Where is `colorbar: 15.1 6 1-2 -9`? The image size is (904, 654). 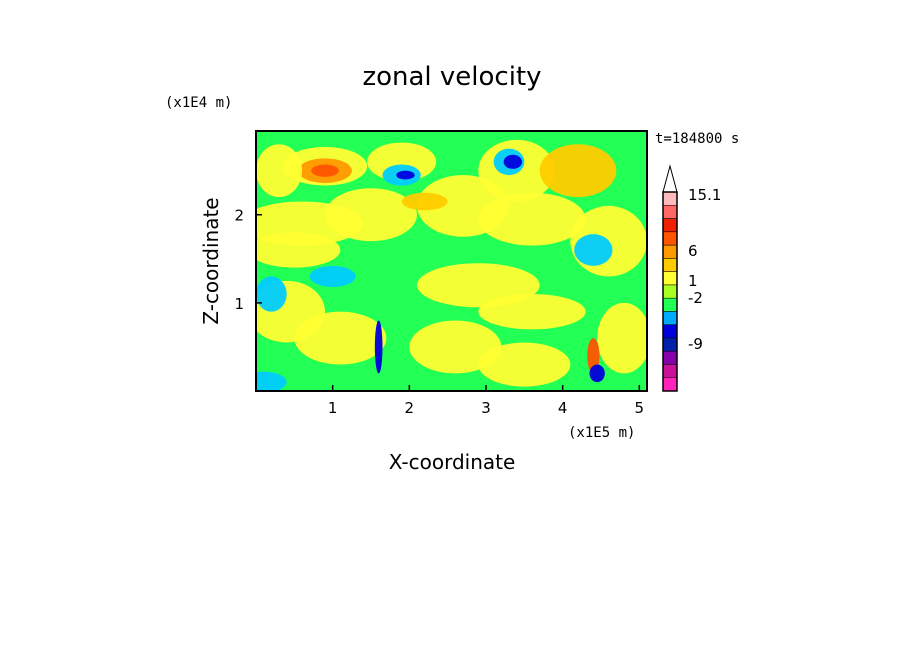 colorbar: 15.1 6 1-2 -9 is located at coordinates (691, 278).